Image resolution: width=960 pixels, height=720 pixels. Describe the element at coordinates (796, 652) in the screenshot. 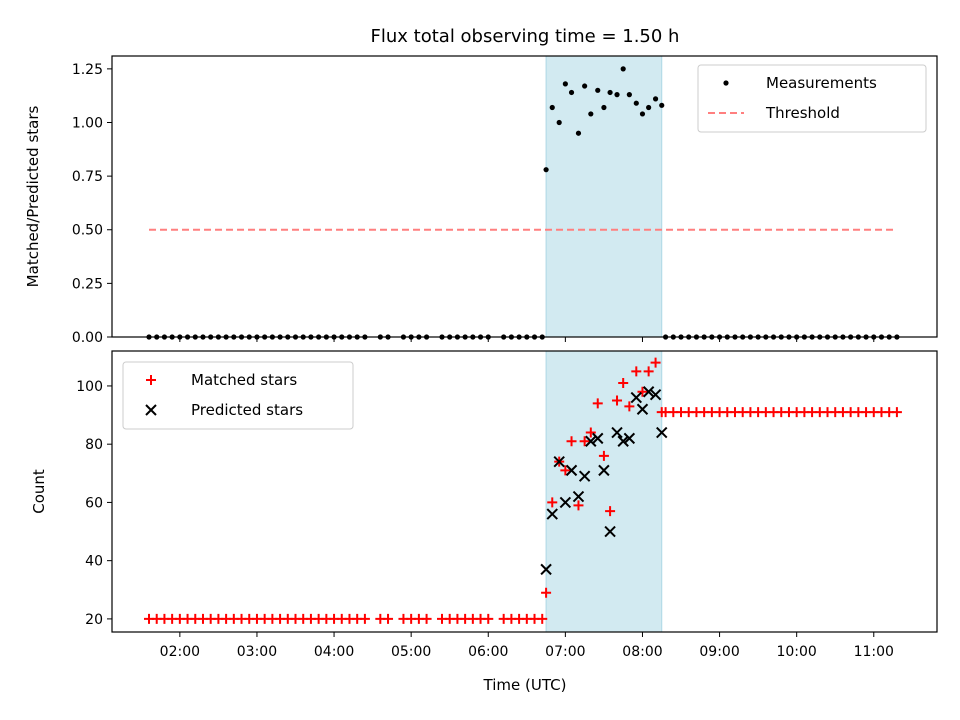

I see `x-tick-label: 10:00` at that location.